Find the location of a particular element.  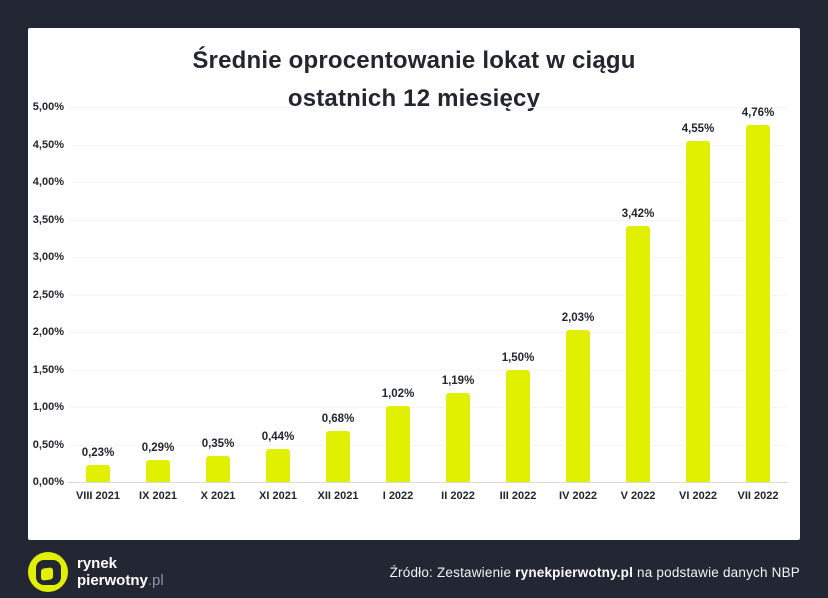

bar-value-label: 0,23% is located at coordinates (98, 452).